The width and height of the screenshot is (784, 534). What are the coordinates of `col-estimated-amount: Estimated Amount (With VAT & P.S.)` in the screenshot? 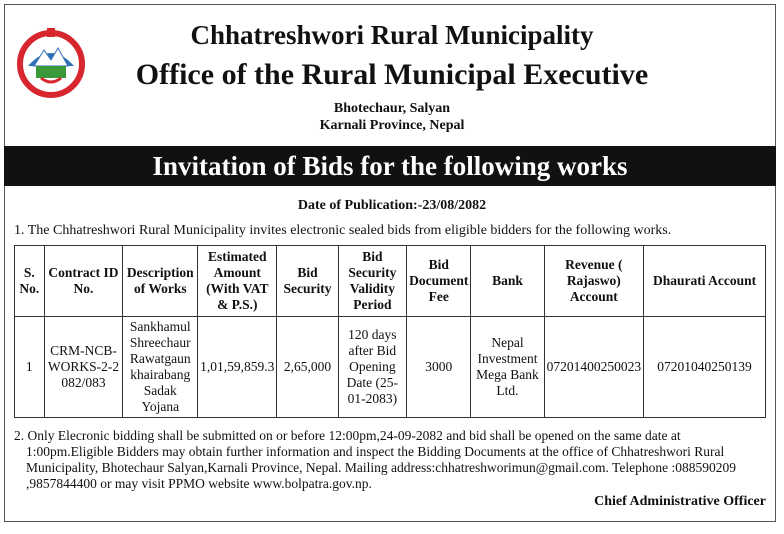 It's located at (237, 281).